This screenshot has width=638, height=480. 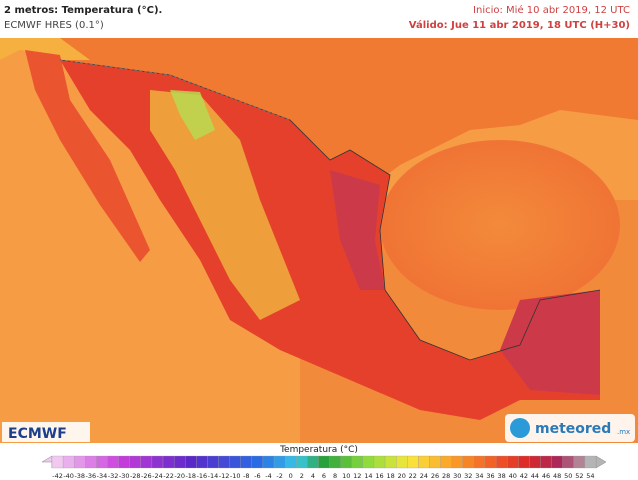 I want to click on legend-tick-label: 20, so click(x=402, y=476).